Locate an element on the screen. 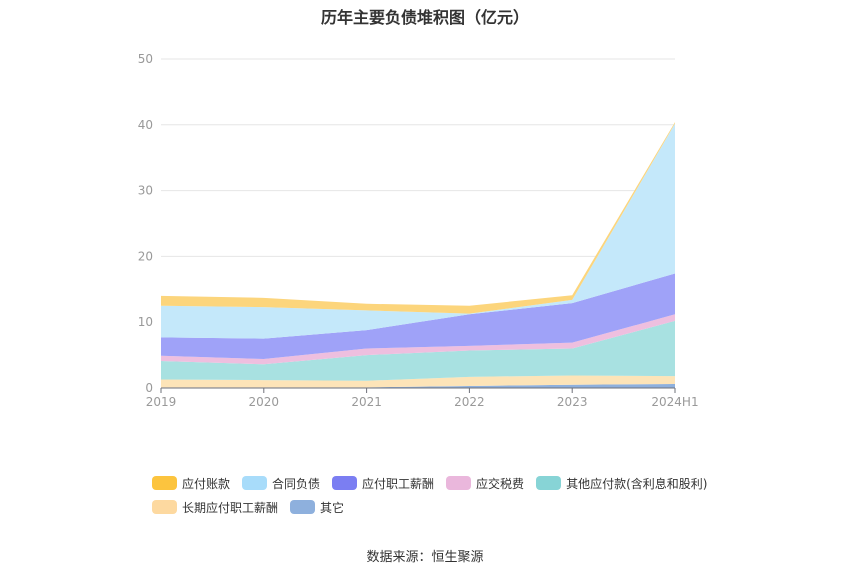  legend-item-long-term-payroll: 长期应付职工薪酬 is located at coordinates (215, 507).